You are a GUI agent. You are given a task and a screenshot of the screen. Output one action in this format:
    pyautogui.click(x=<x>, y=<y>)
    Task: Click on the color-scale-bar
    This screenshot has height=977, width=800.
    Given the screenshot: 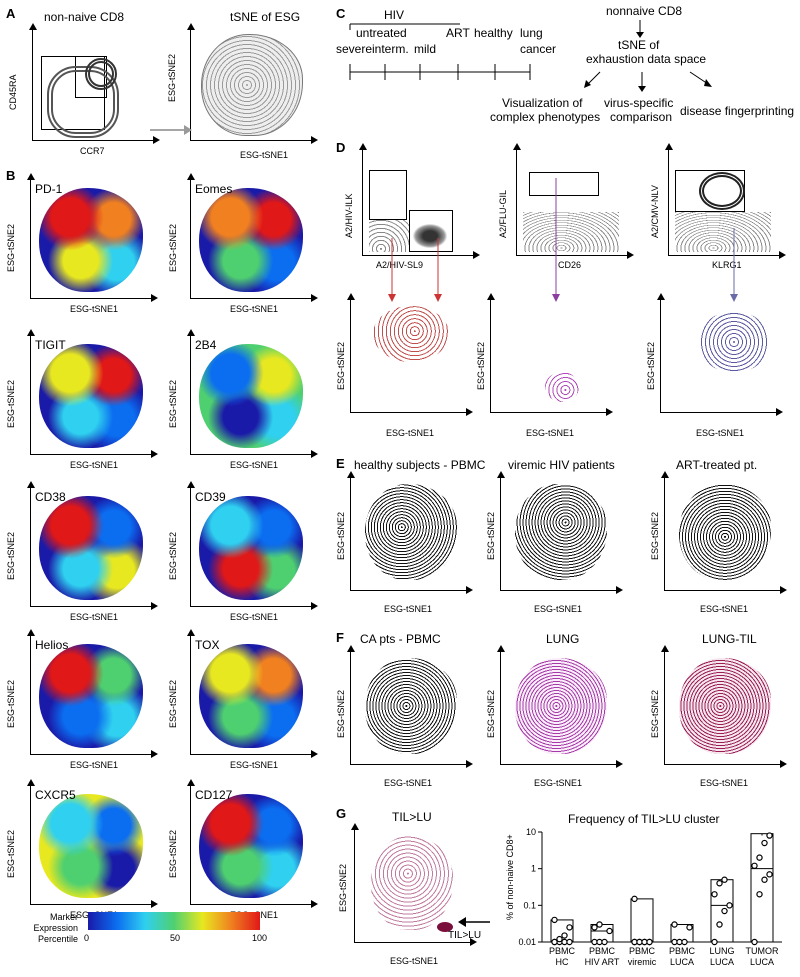 What is the action you would take?
    pyautogui.click(x=174, y=921)
    